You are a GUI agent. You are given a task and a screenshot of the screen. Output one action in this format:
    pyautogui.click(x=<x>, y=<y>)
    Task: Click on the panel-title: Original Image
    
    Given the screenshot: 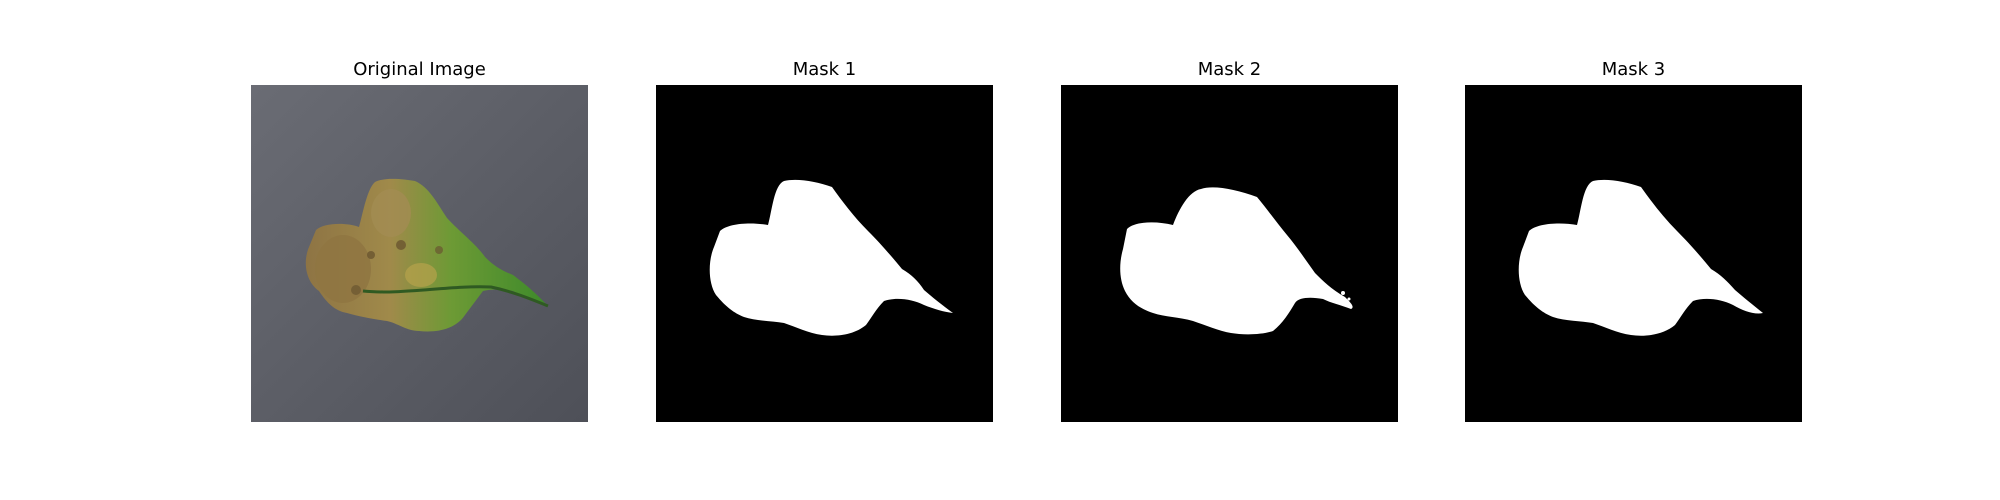 What is the action you would take?
    pyautogui.click(x=419, y=69)
    